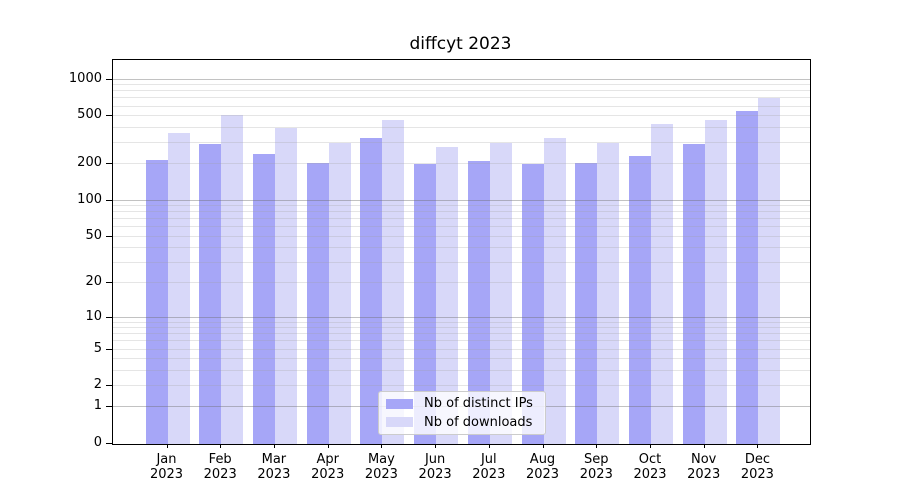 The height and width of the screenshot is (500, 900). I want to click on y-tick-label: 1, so click(97, 406).